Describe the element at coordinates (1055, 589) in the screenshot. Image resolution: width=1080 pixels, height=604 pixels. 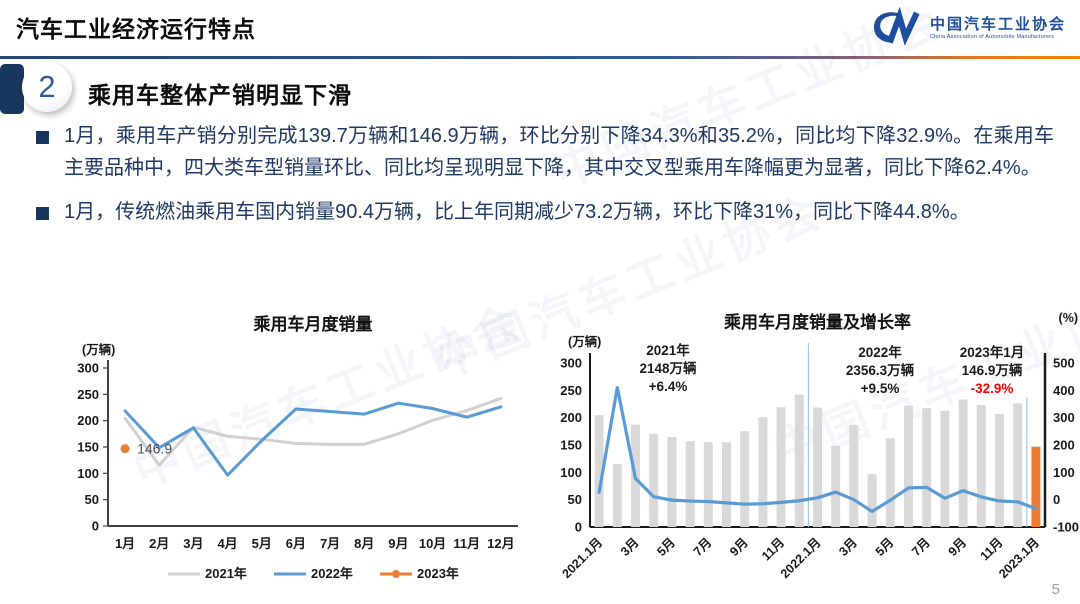
I see `page-number: 5` at that location.